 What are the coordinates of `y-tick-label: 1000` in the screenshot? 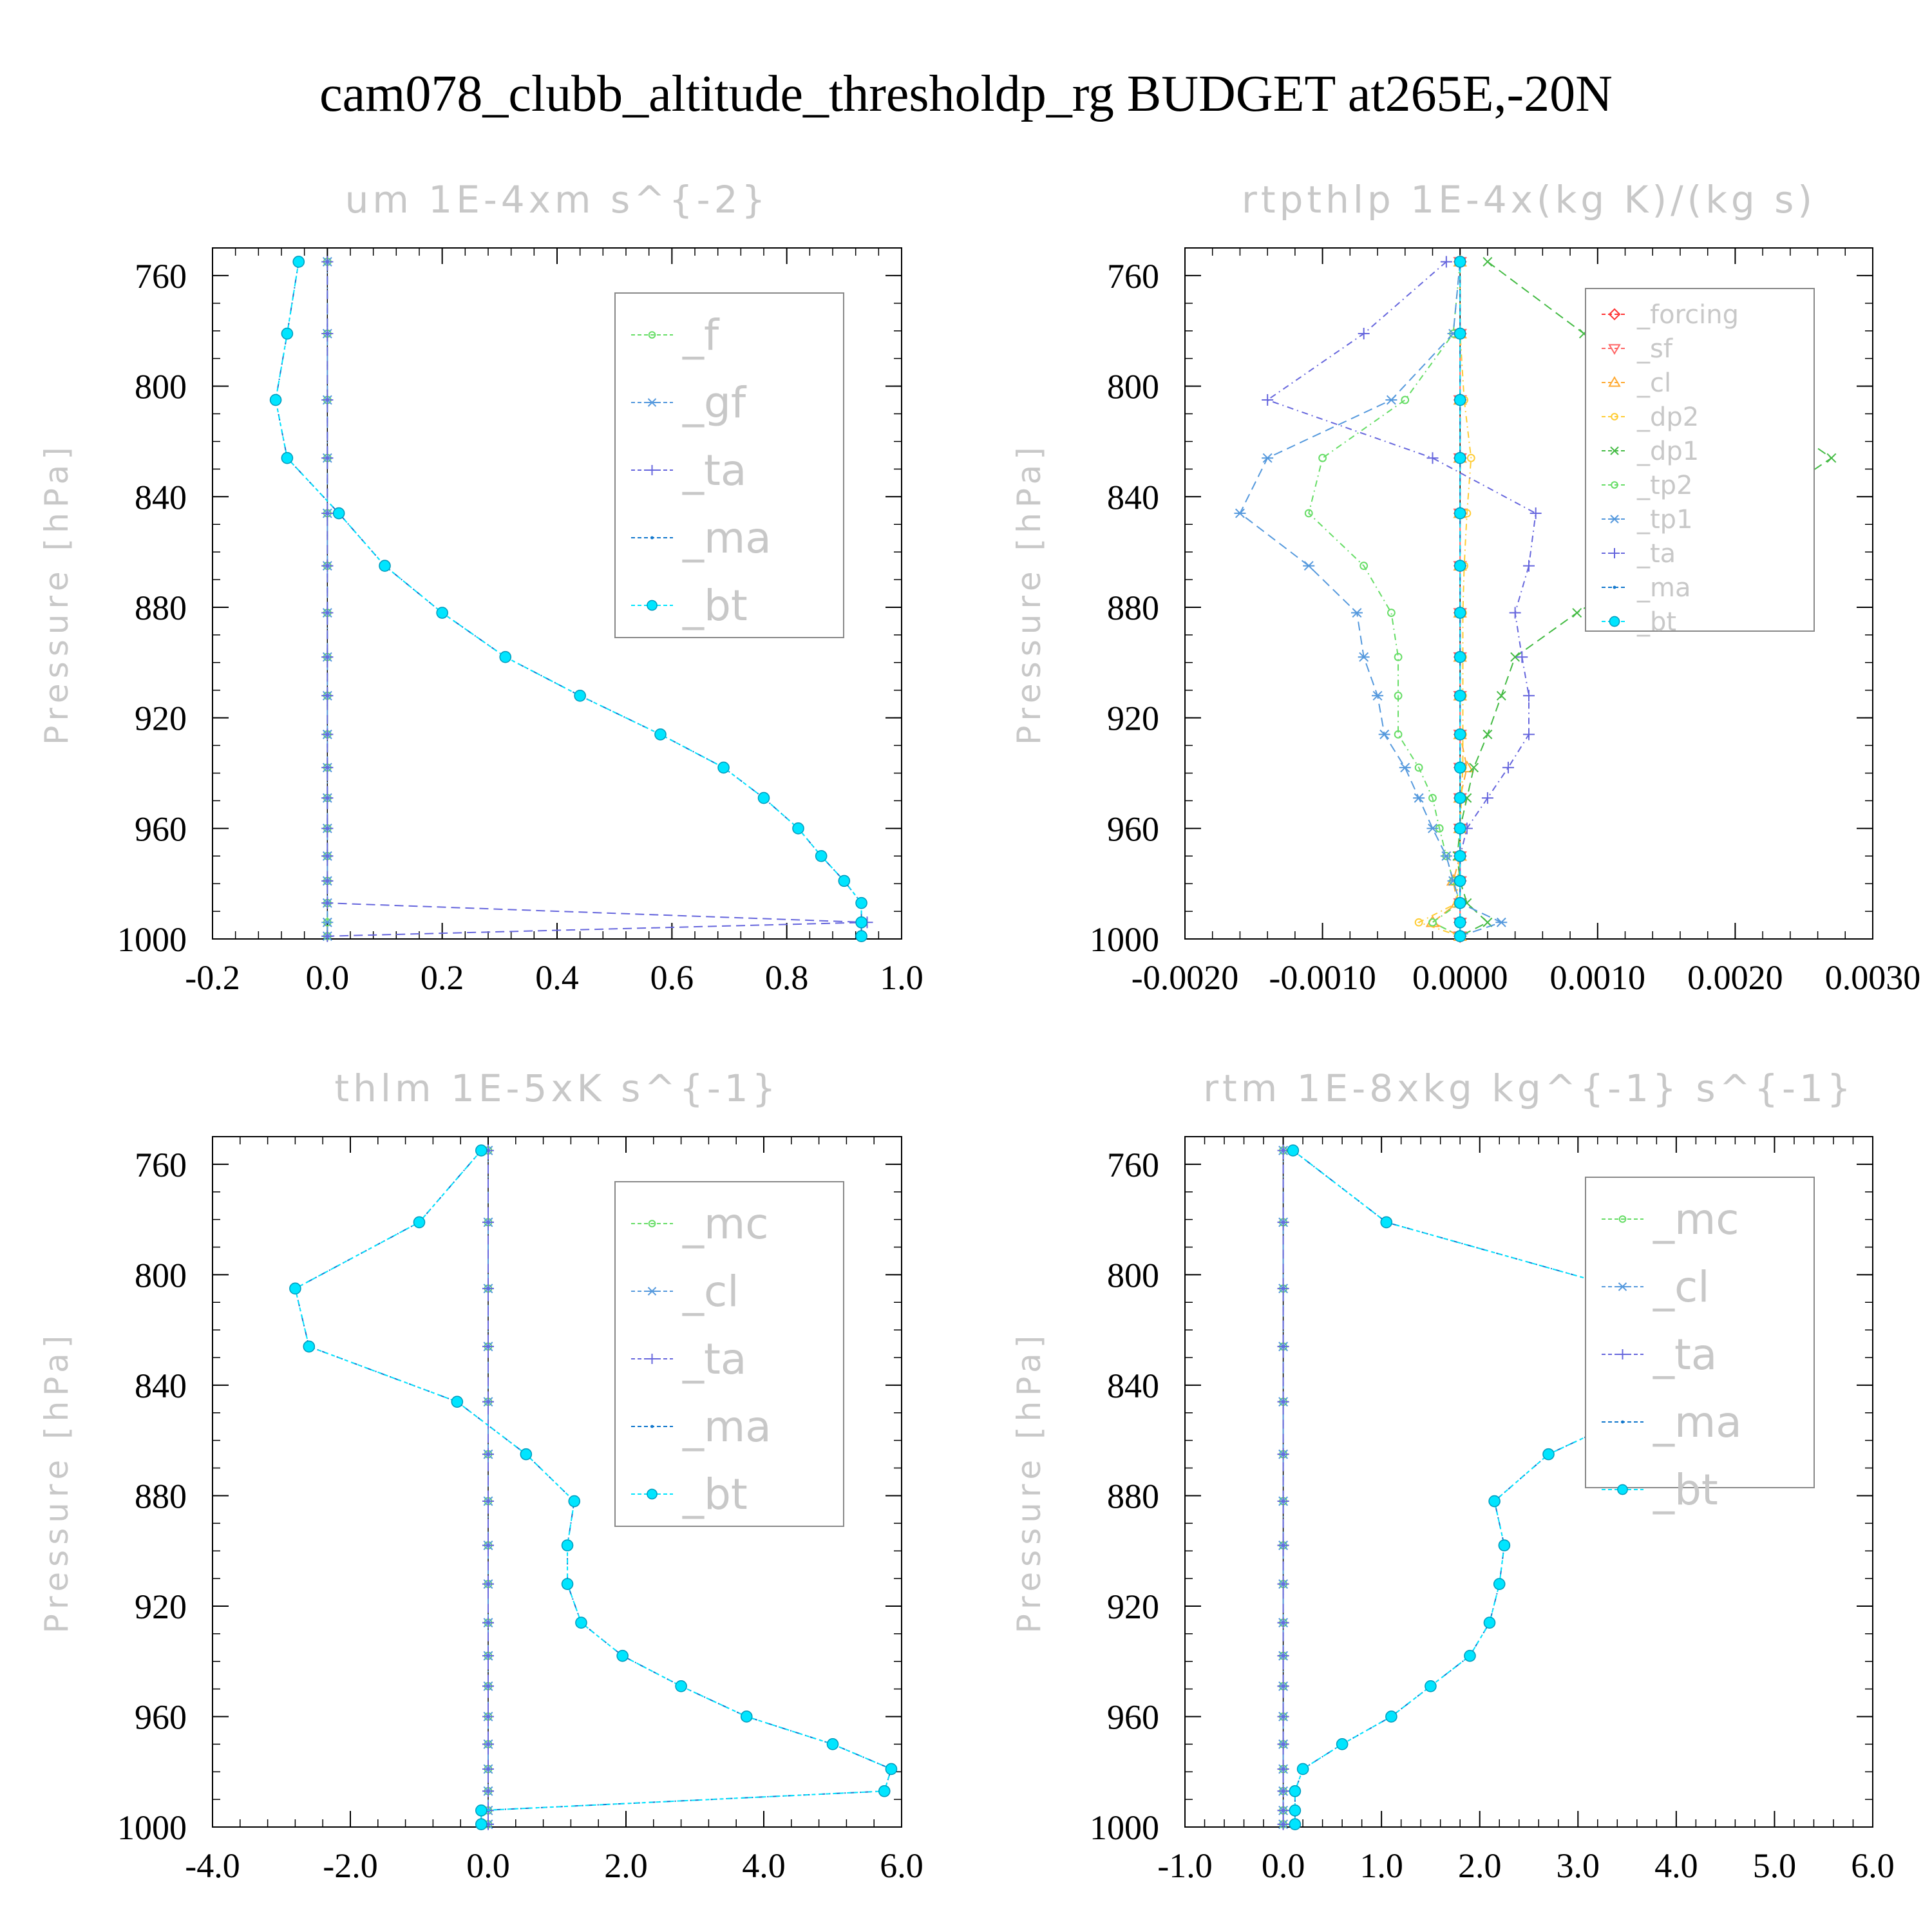 It's located at (152, 1828).